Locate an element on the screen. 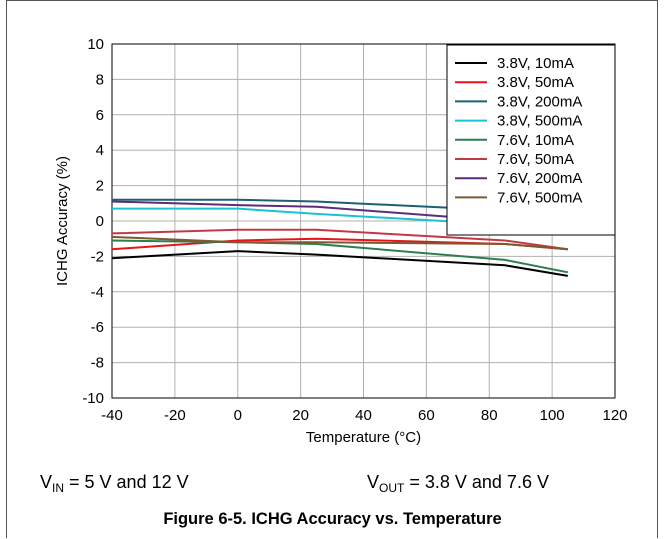  y-tick-label: 0 is located at coordinates (100, 221).